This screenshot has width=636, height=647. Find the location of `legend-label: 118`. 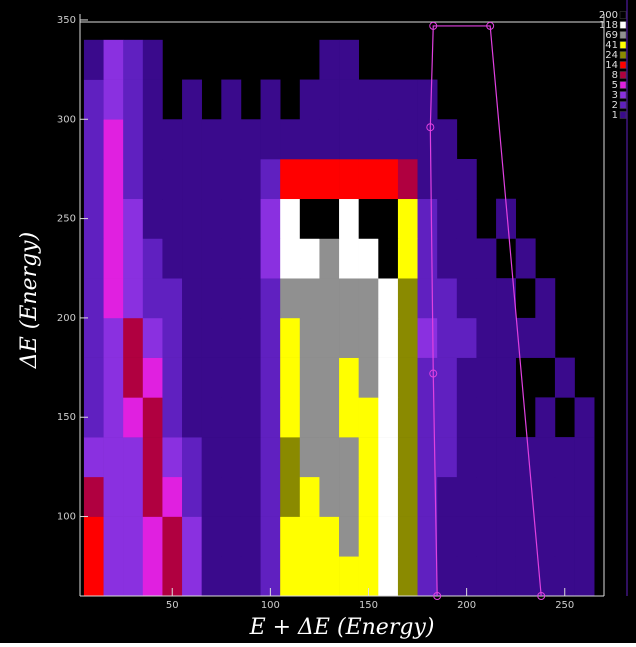

legend-label: 118 is located at coordinates (608, 25).